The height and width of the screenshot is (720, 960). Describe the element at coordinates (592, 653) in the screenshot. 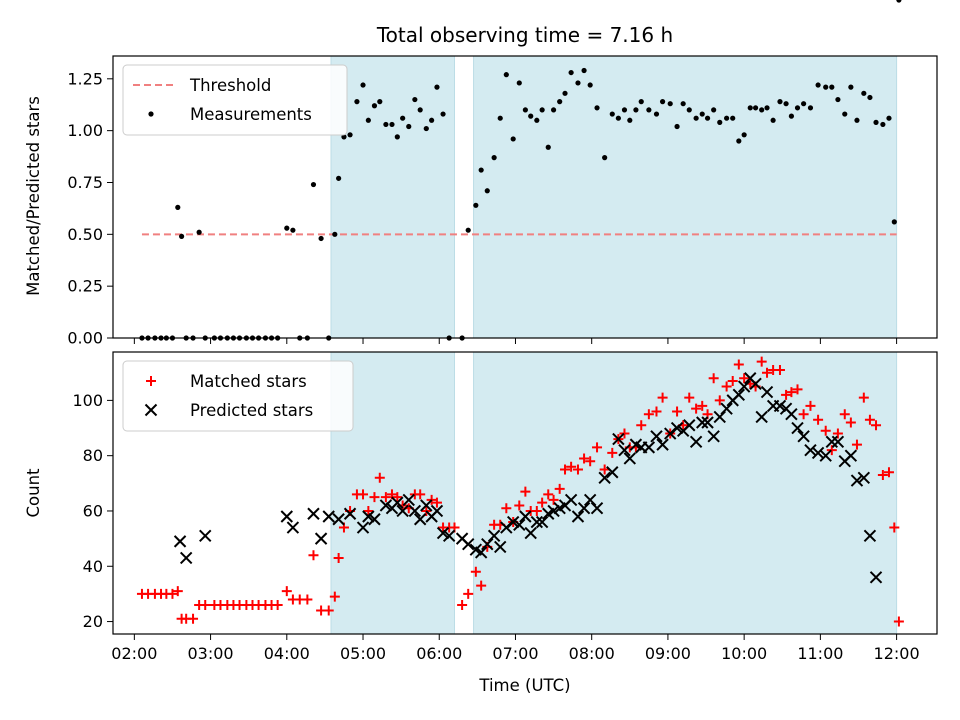

I see `x-tick-label: 08:00` at that location.